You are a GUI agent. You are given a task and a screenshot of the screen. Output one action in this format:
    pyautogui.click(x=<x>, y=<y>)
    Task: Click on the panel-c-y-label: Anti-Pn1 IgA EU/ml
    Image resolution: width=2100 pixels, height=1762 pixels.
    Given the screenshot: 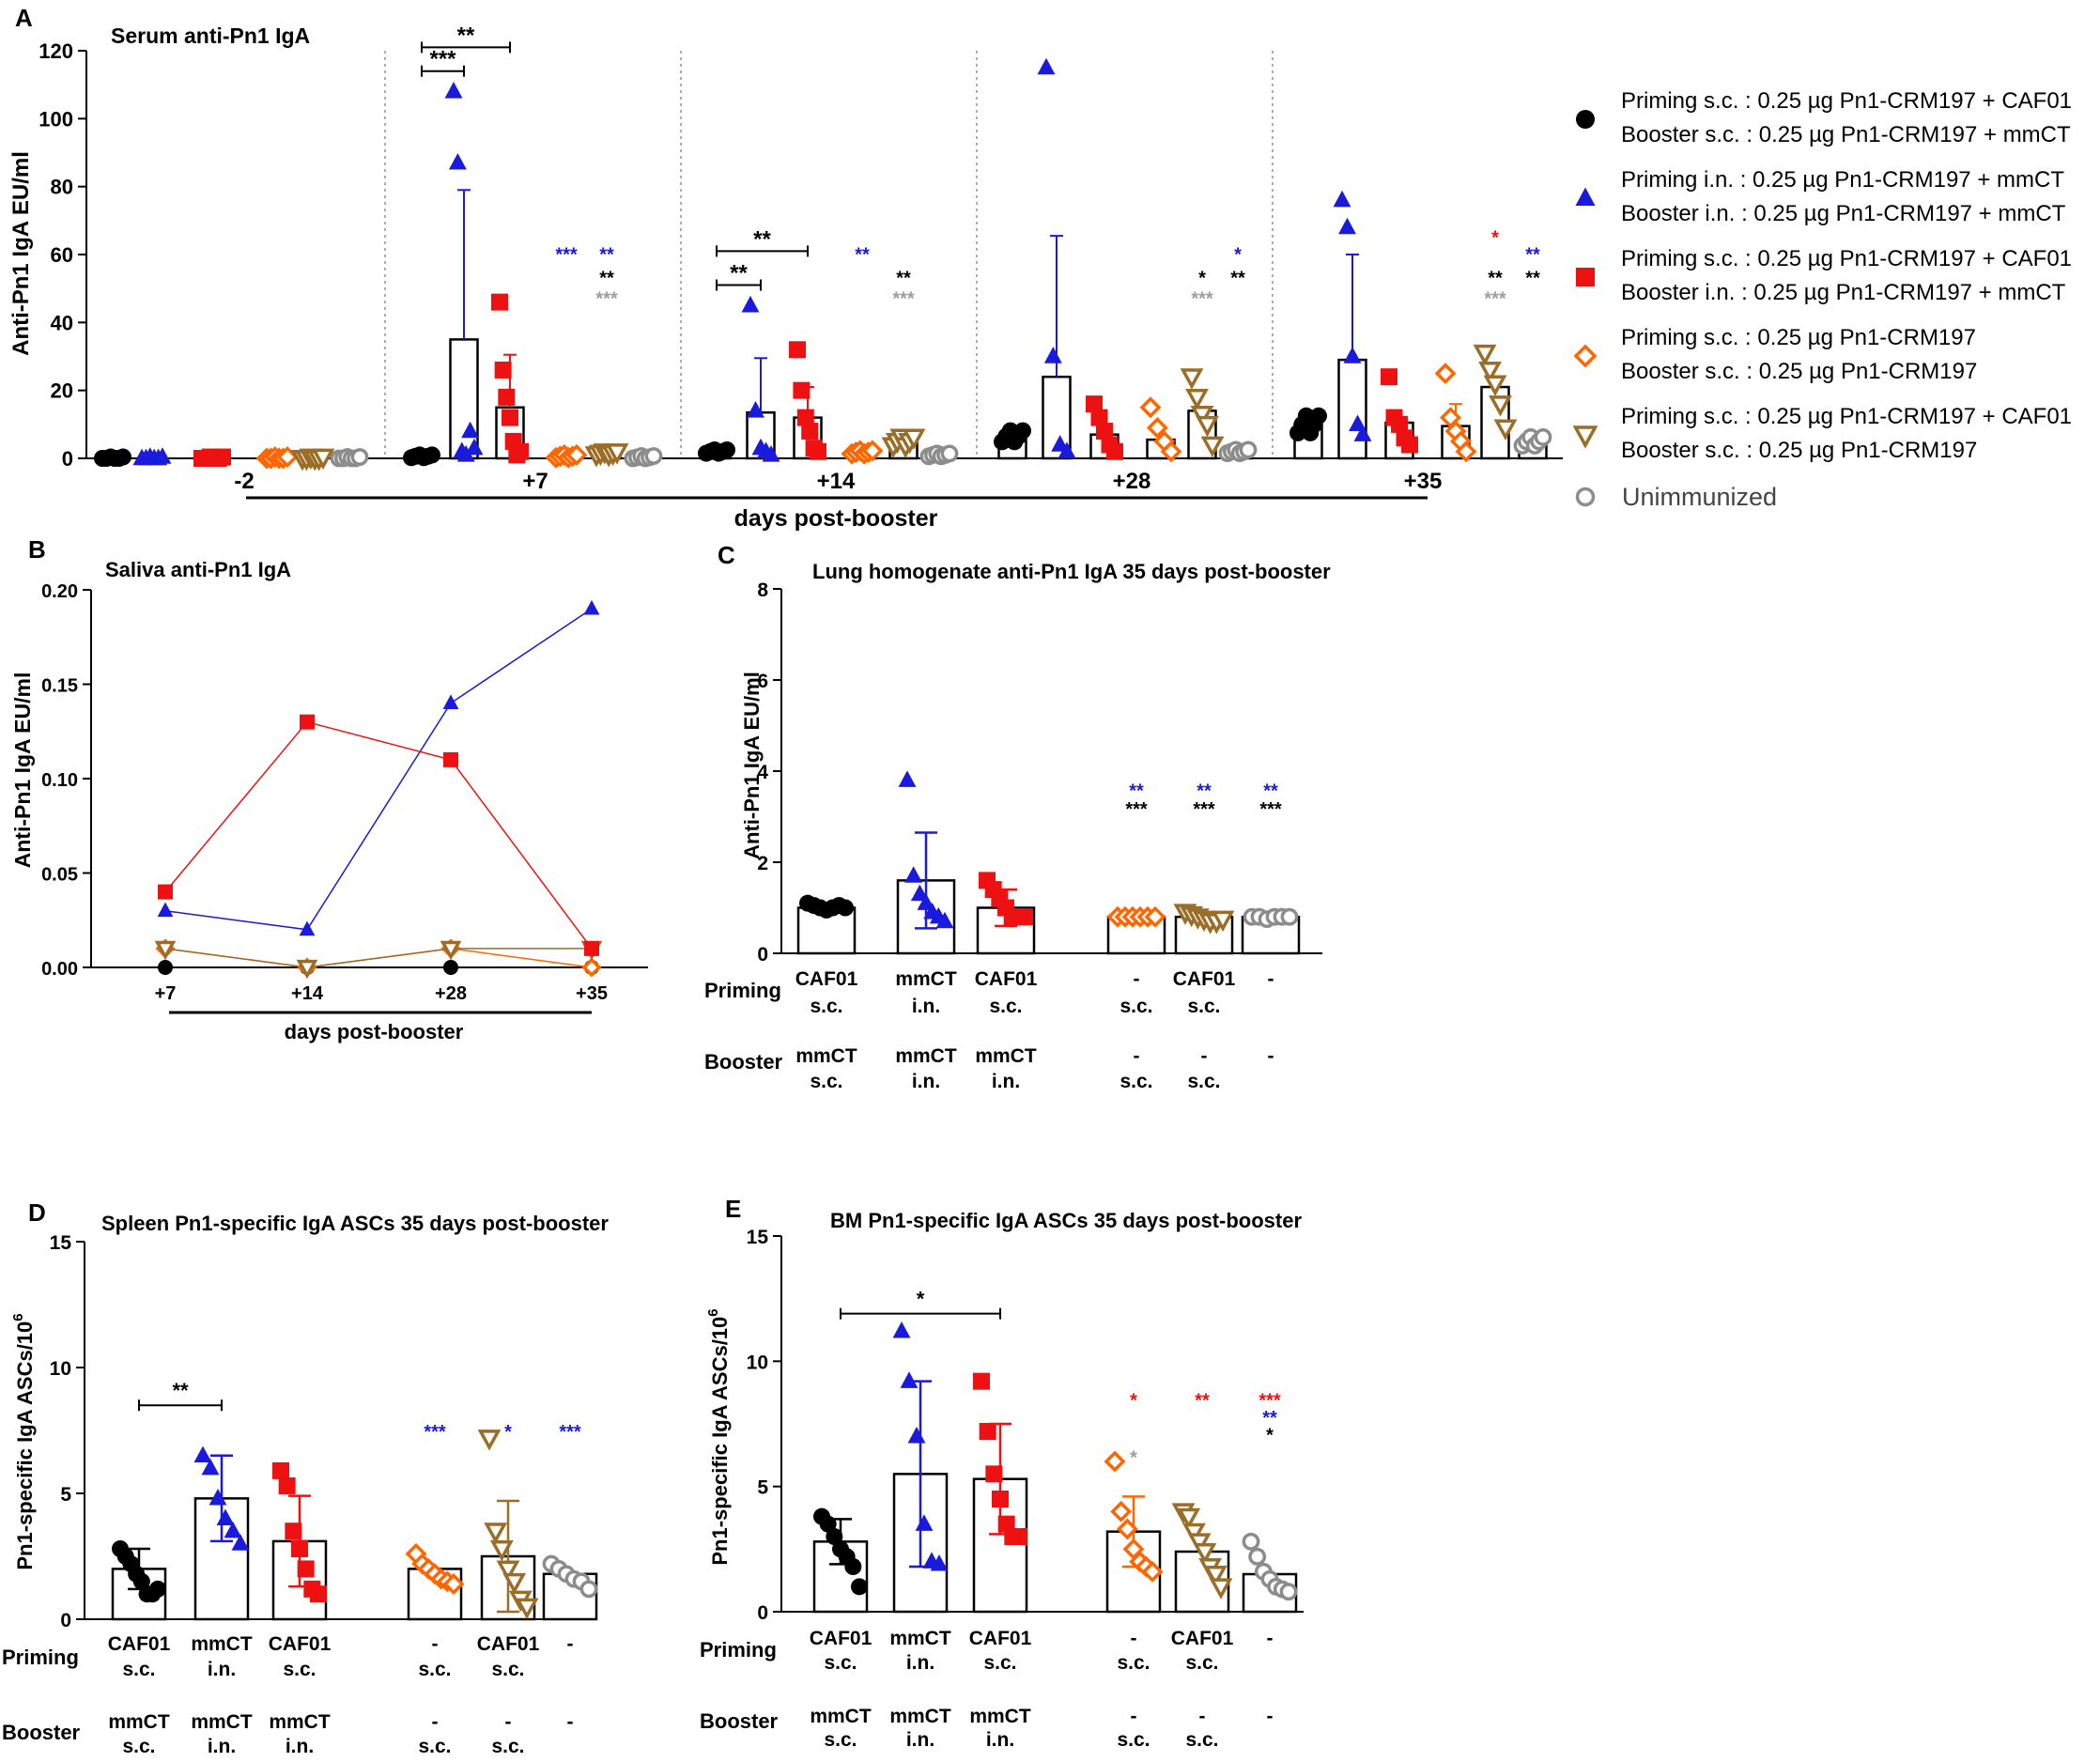 What is the action you would take?
    pyautogui.click(x=752, y=765)
    